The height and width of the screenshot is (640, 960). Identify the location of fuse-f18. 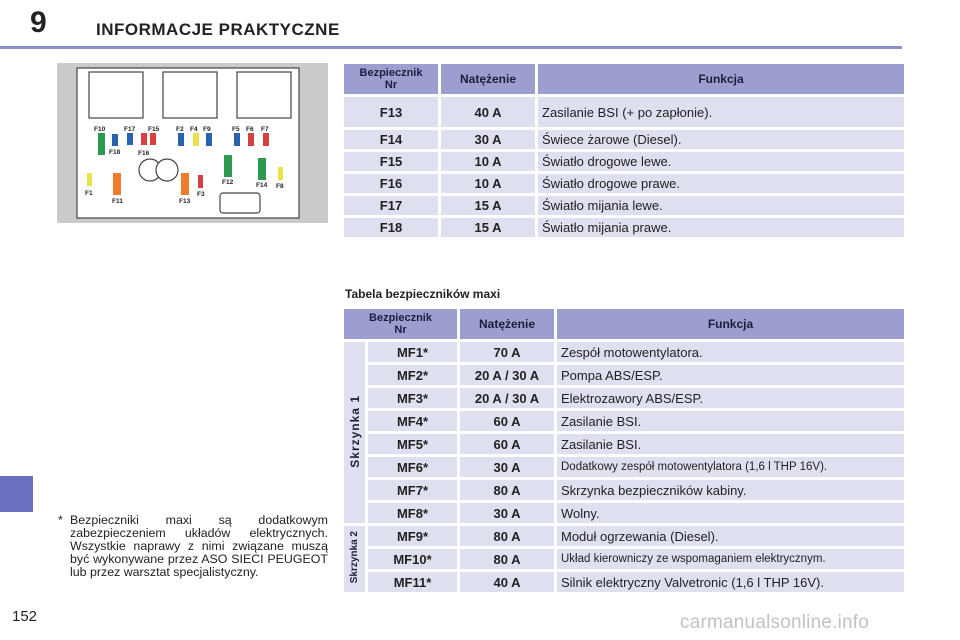
(115, 140).